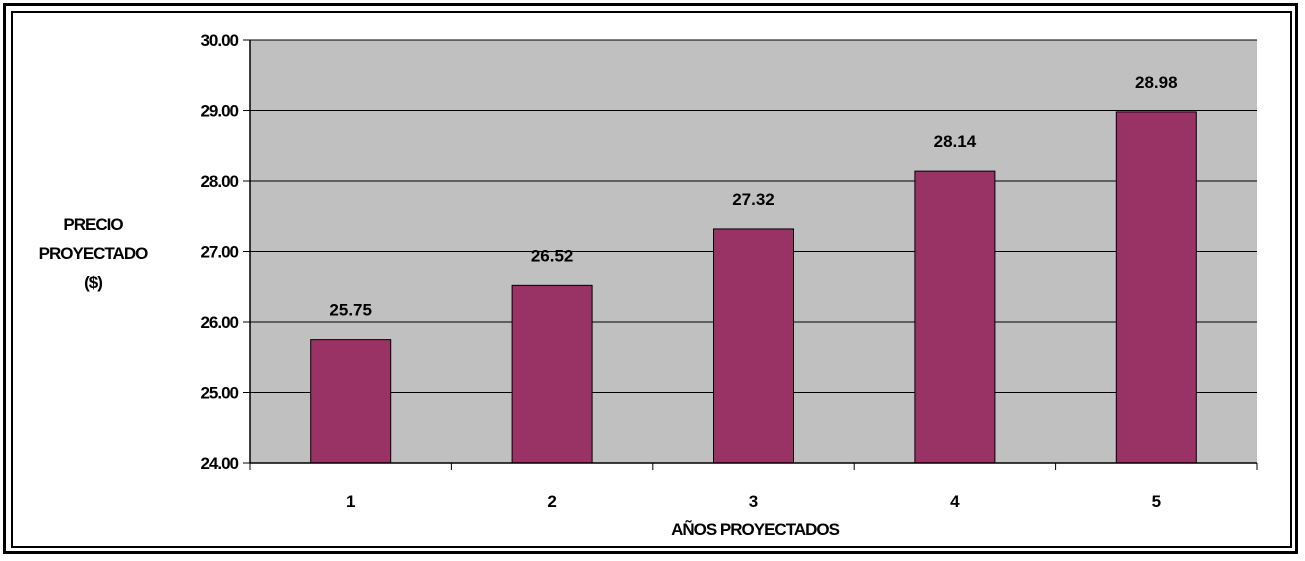 Image resolution: width=1305 pixels, height=561 pixels. What do you see at coordinates (753, 501) in the screenshot?
I see `x-tick-label: 3` at bounding box center [753, 501].